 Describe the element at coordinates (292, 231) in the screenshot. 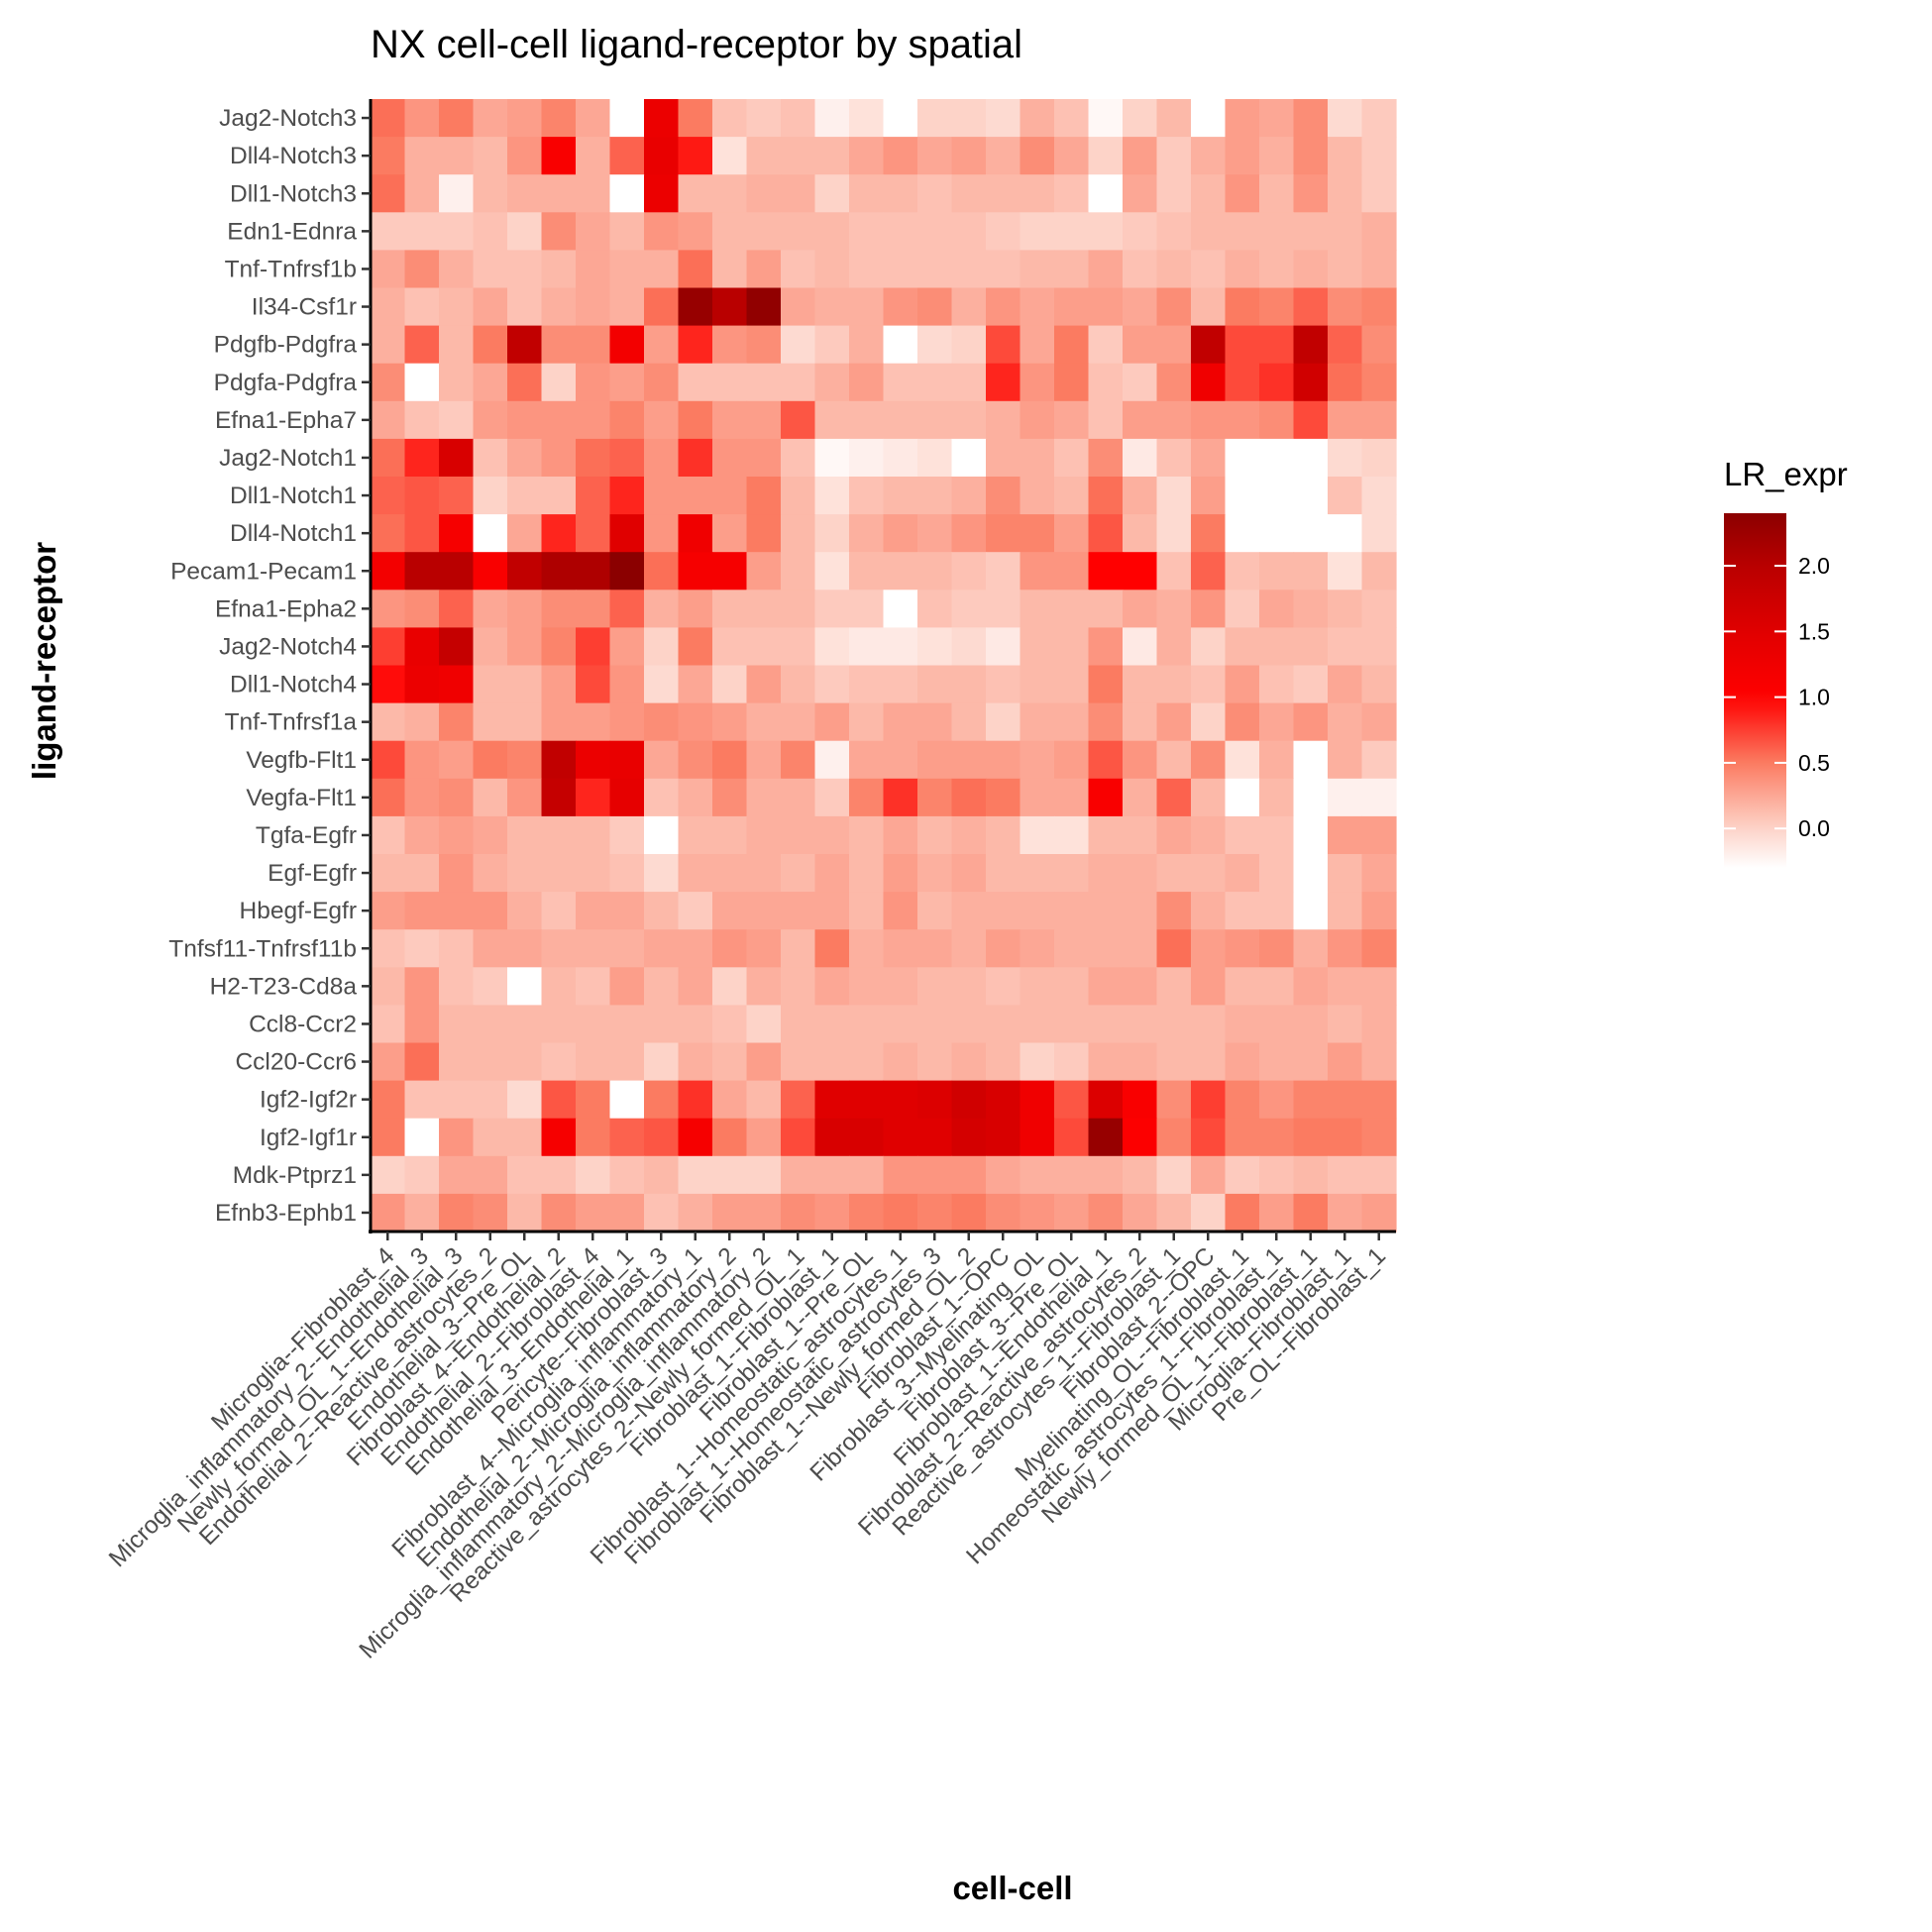

I see `y-tick-label: Edn1-Ednra` at that location.